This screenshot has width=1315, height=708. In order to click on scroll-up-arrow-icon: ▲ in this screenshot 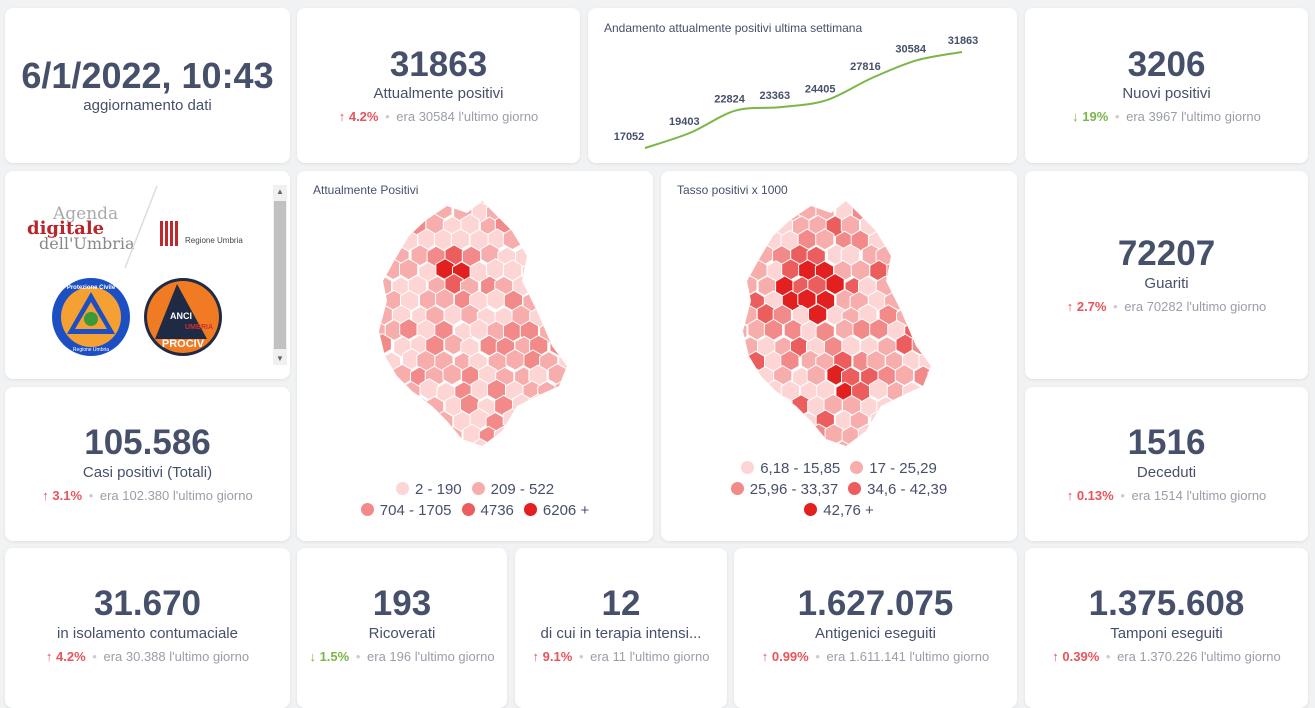, I will do `click(280, 191)`.